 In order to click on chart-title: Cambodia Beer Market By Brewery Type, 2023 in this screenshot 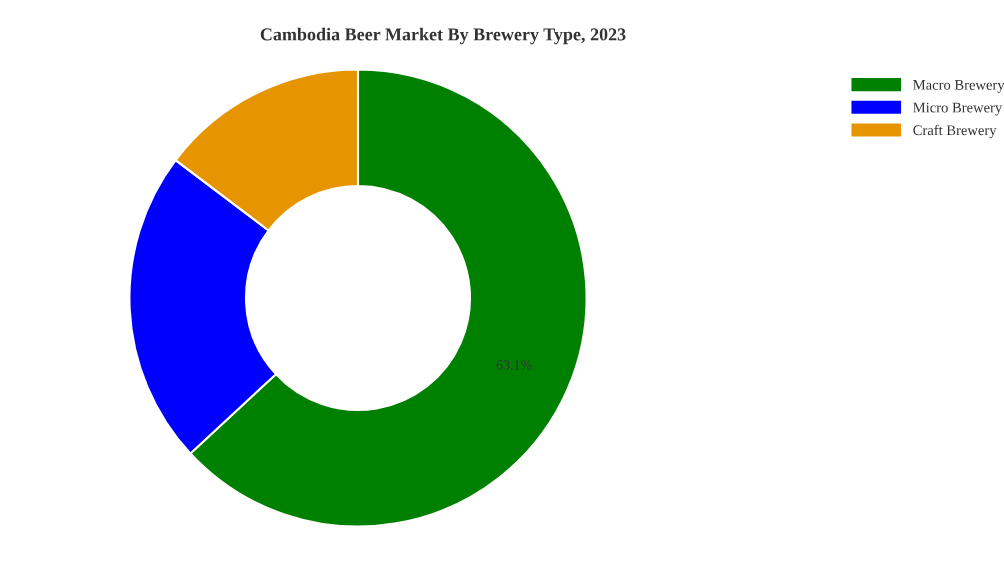, I will do `click(443, 36)`.